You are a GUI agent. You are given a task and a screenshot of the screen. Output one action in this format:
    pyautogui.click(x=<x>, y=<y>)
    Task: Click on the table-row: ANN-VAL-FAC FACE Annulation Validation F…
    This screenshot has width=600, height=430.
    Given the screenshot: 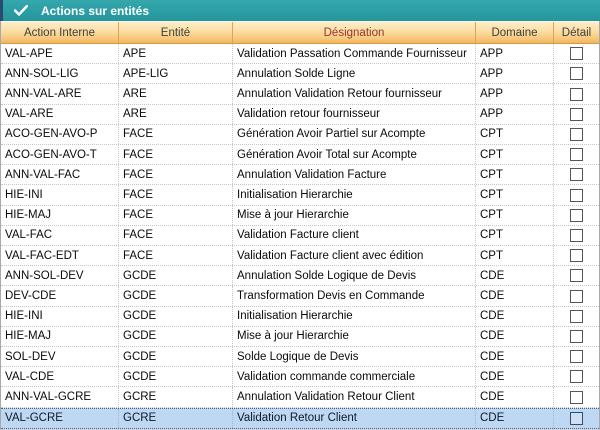 What is the action you would take?
    pyautogui.click(x=300, y=175)
    